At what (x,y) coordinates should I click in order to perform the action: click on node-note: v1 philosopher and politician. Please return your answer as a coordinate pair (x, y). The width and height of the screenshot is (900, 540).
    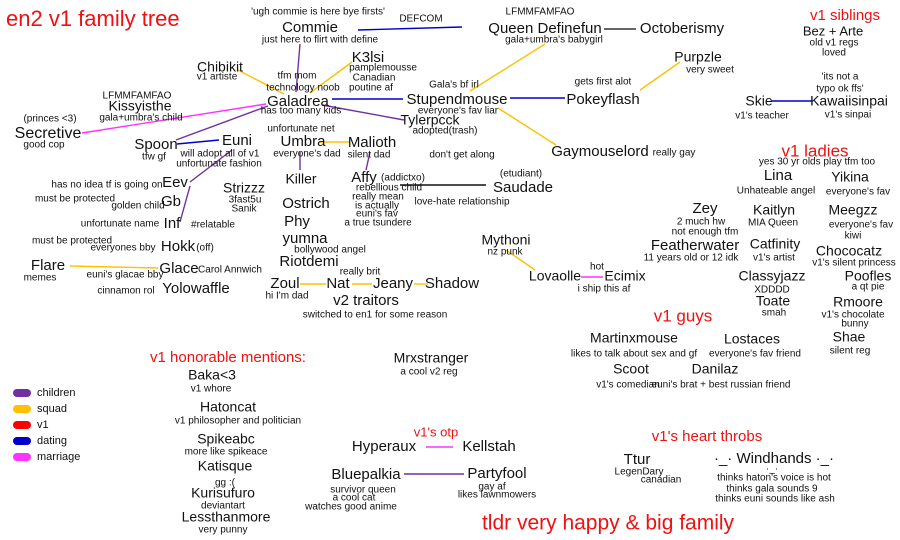
    Looking at the image, I should click on (238, 421).